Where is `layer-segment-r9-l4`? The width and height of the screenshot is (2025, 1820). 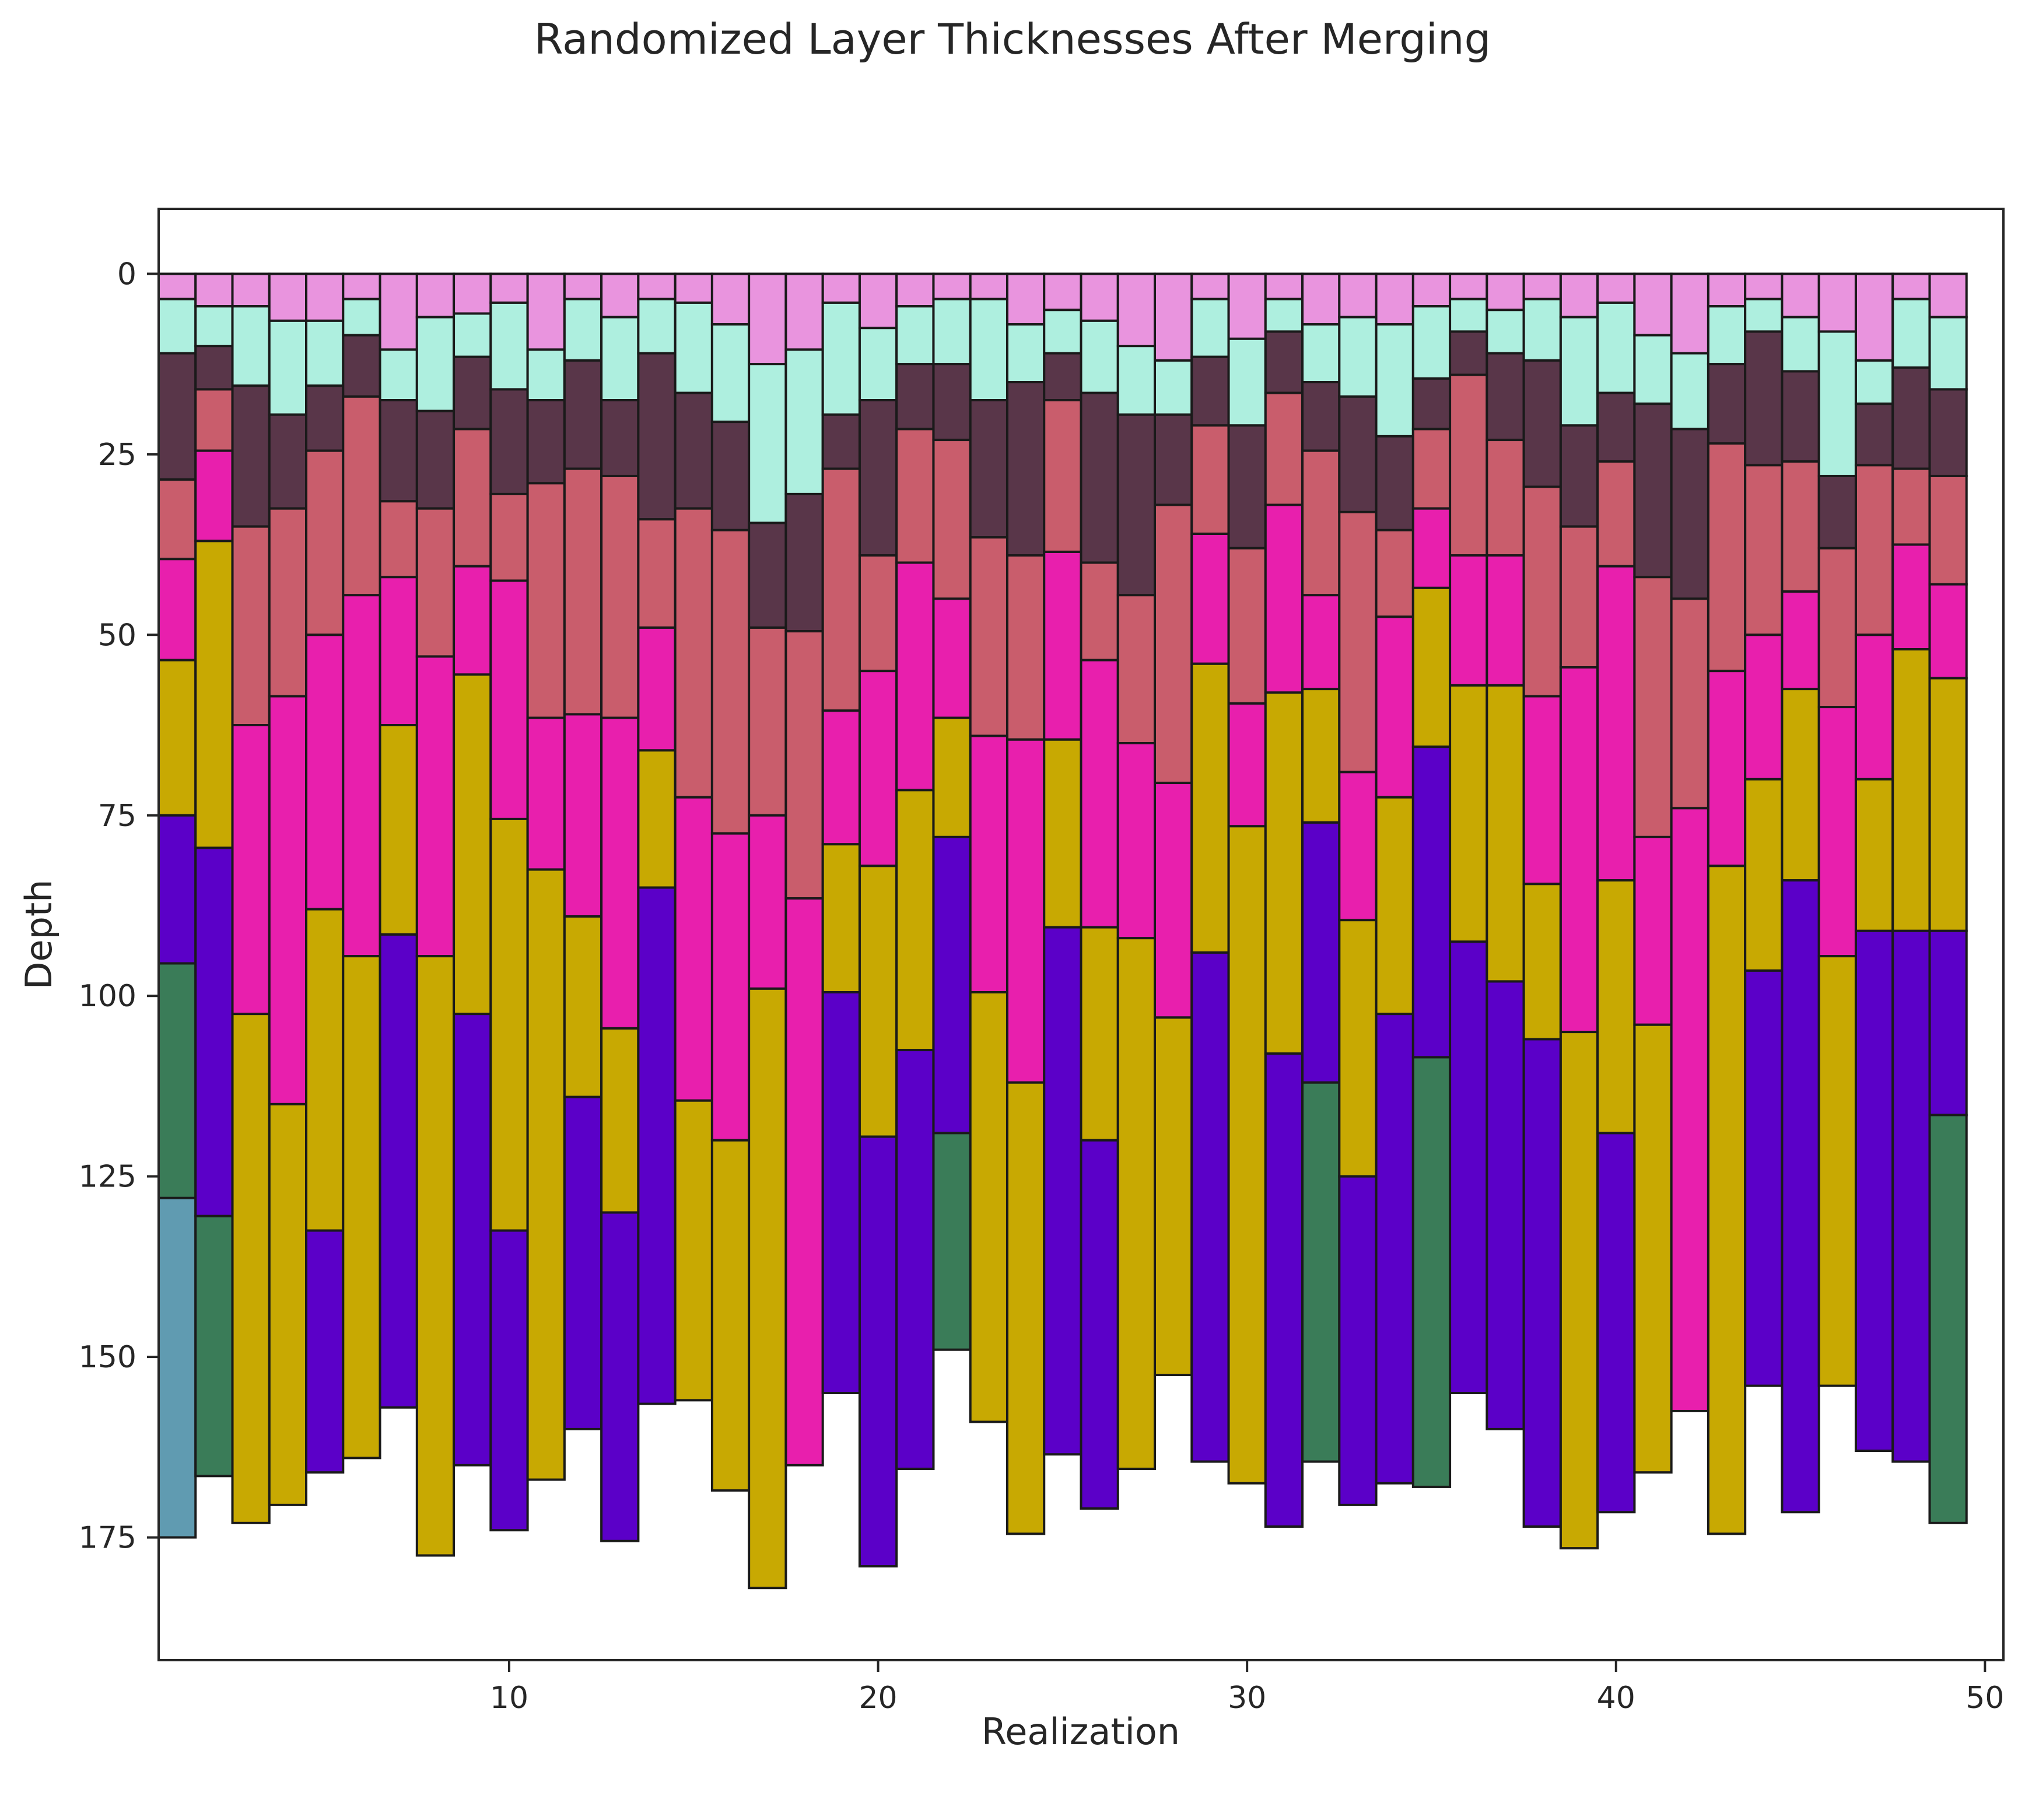
layer-segment-r9-l4 is located at coordinates (472, 498).